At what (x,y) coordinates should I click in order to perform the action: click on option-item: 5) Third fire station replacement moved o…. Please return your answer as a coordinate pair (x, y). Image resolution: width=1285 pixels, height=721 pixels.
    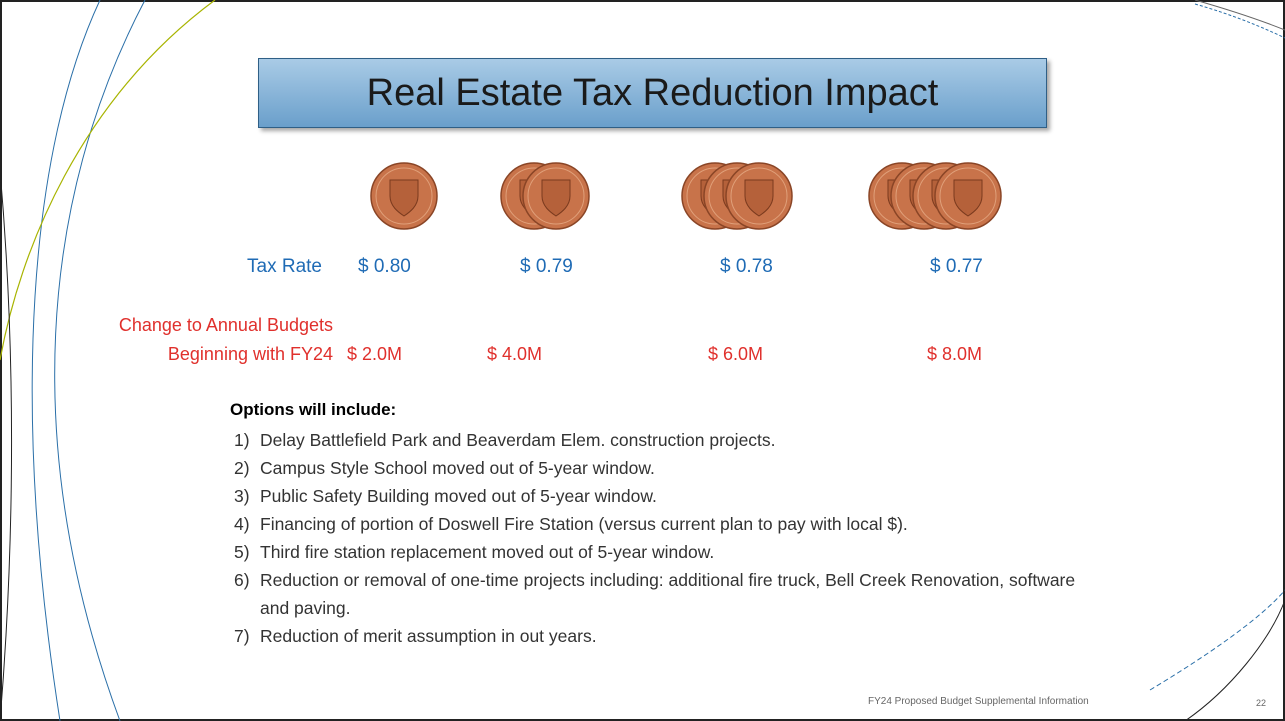
    Looking at the image, I should click on (670, 552).